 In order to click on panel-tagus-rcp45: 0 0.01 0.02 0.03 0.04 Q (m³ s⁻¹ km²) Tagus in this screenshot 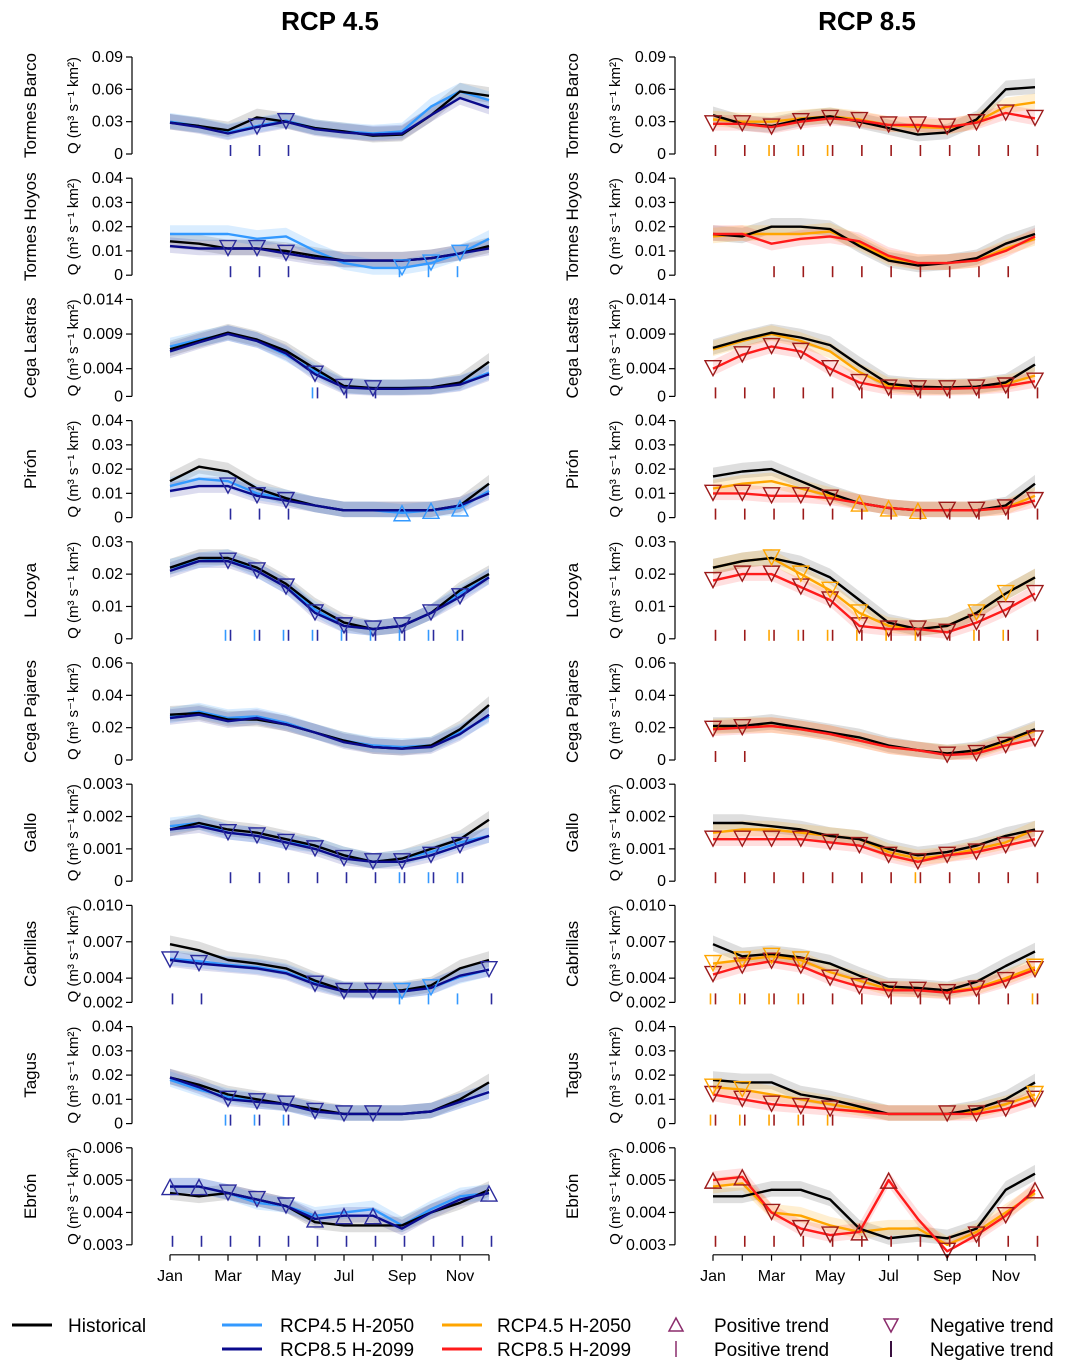, I will do `click(255, 1076)`.